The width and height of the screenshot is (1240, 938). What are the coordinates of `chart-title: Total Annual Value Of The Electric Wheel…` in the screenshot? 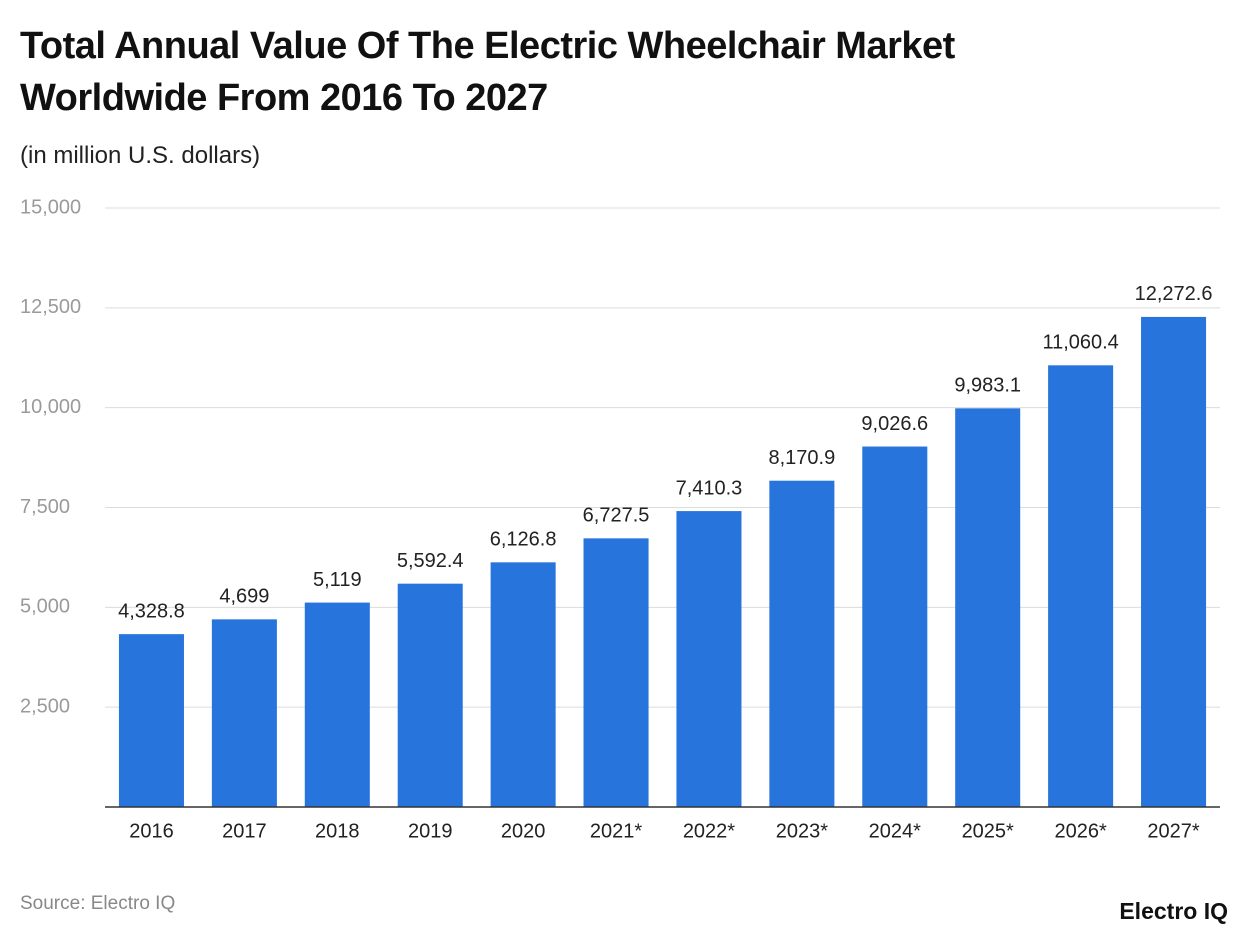 It's located at (487, 72).